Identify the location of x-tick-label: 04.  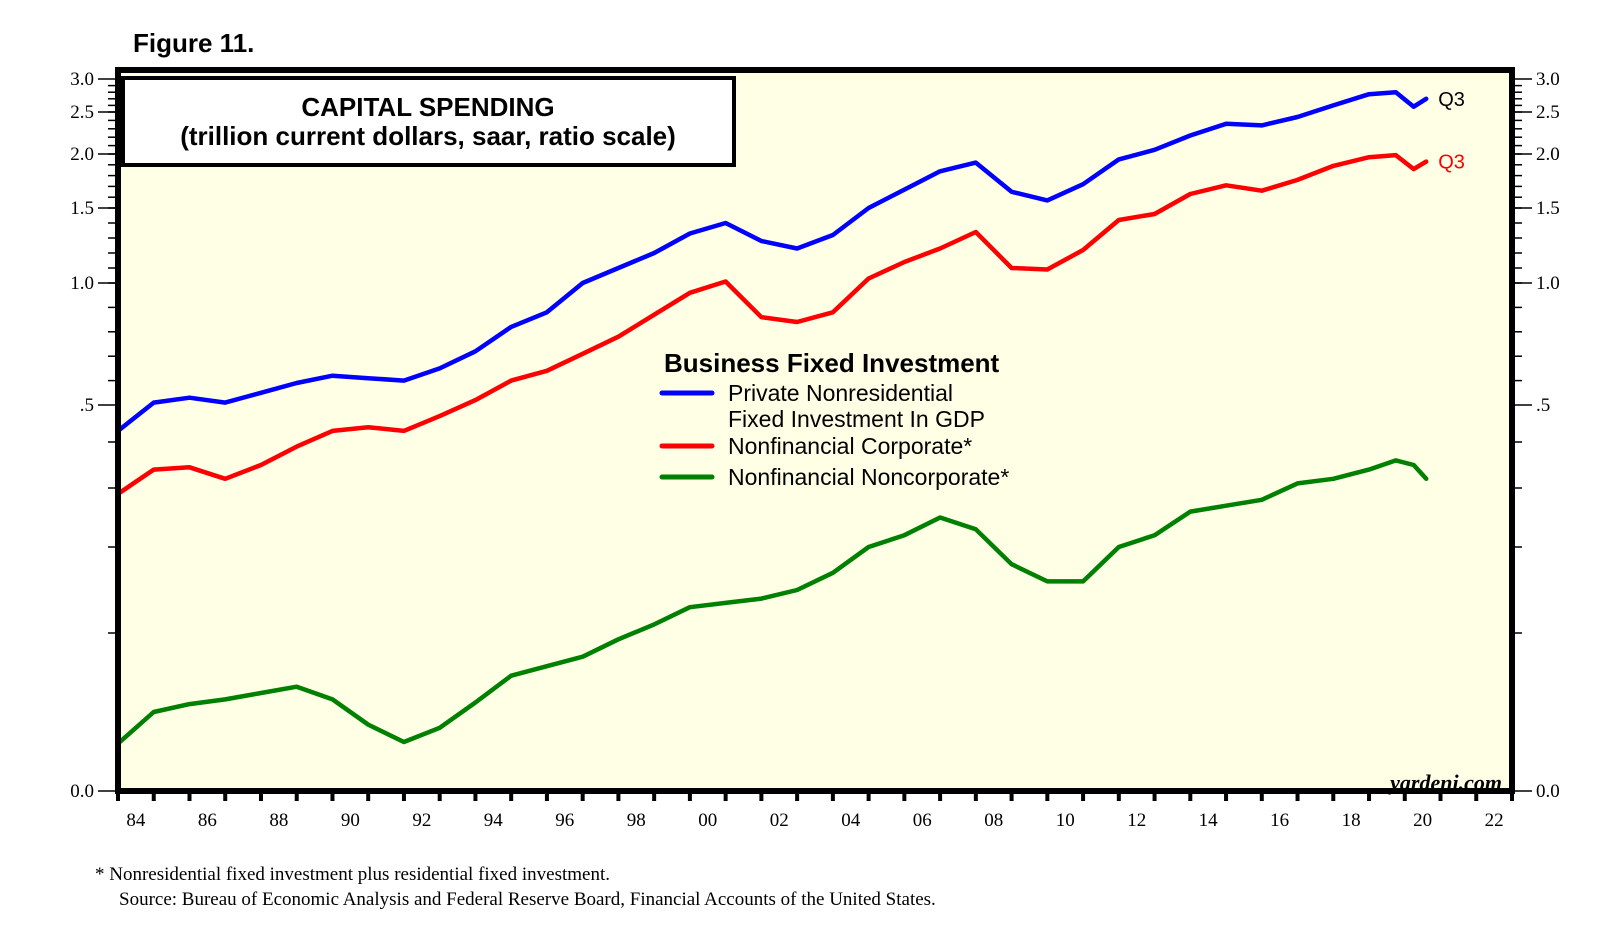
(851, 820).